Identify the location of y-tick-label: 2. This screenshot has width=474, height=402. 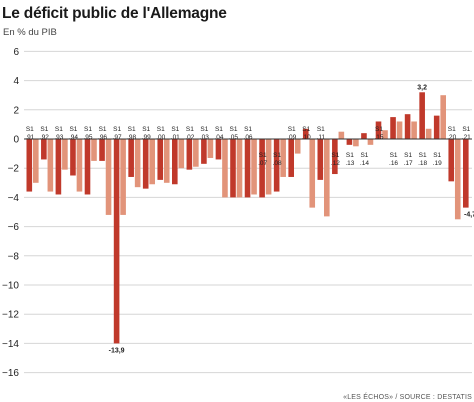
(16, 110).